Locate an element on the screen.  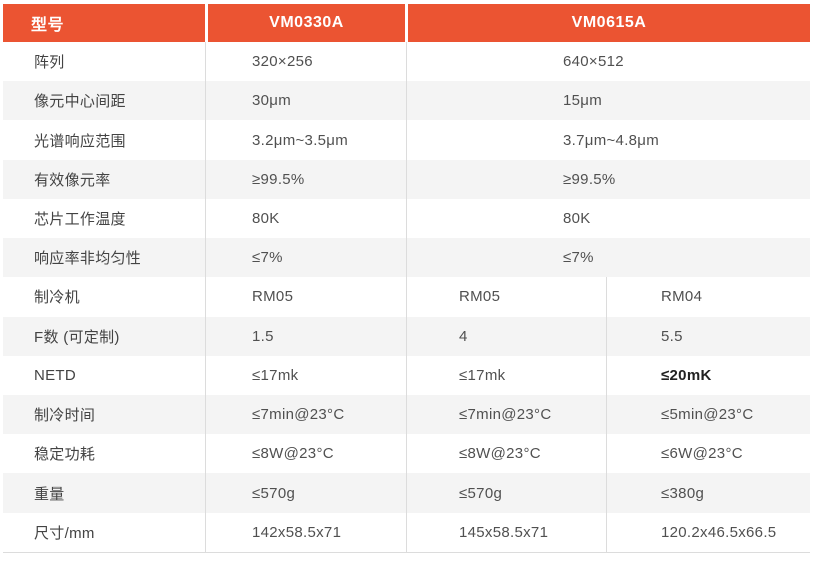
table-row: 有效像元率 ≥99.5% ≥99.5% is located at coordinates (406, 179).